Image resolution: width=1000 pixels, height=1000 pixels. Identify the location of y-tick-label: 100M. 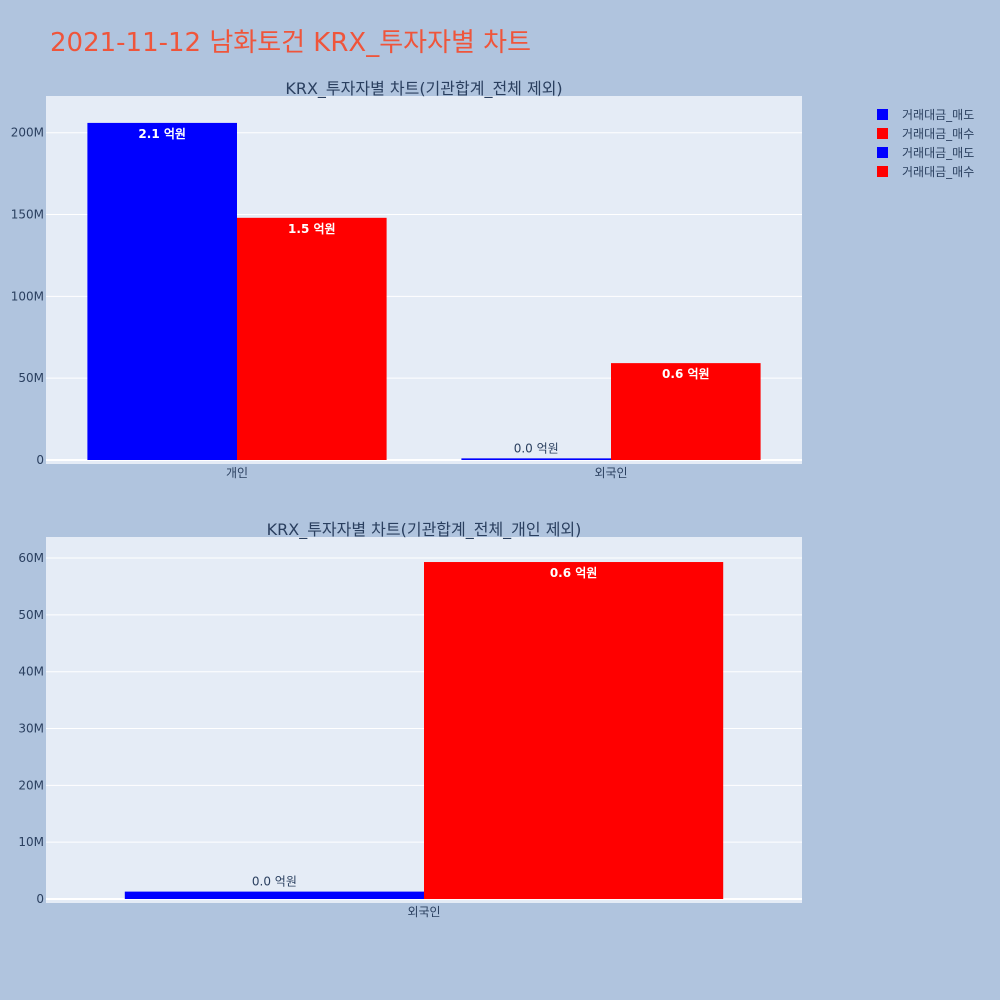
(27, 296).